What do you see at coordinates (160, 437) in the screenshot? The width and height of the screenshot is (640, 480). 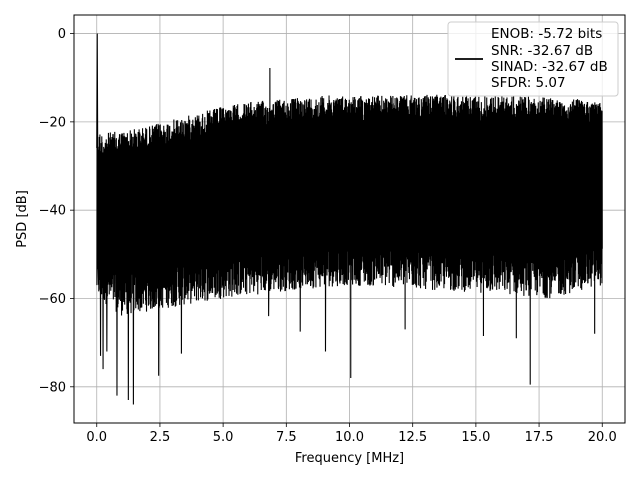 I see `x-tick-label: 2.5` at bounding box center [160, 437].